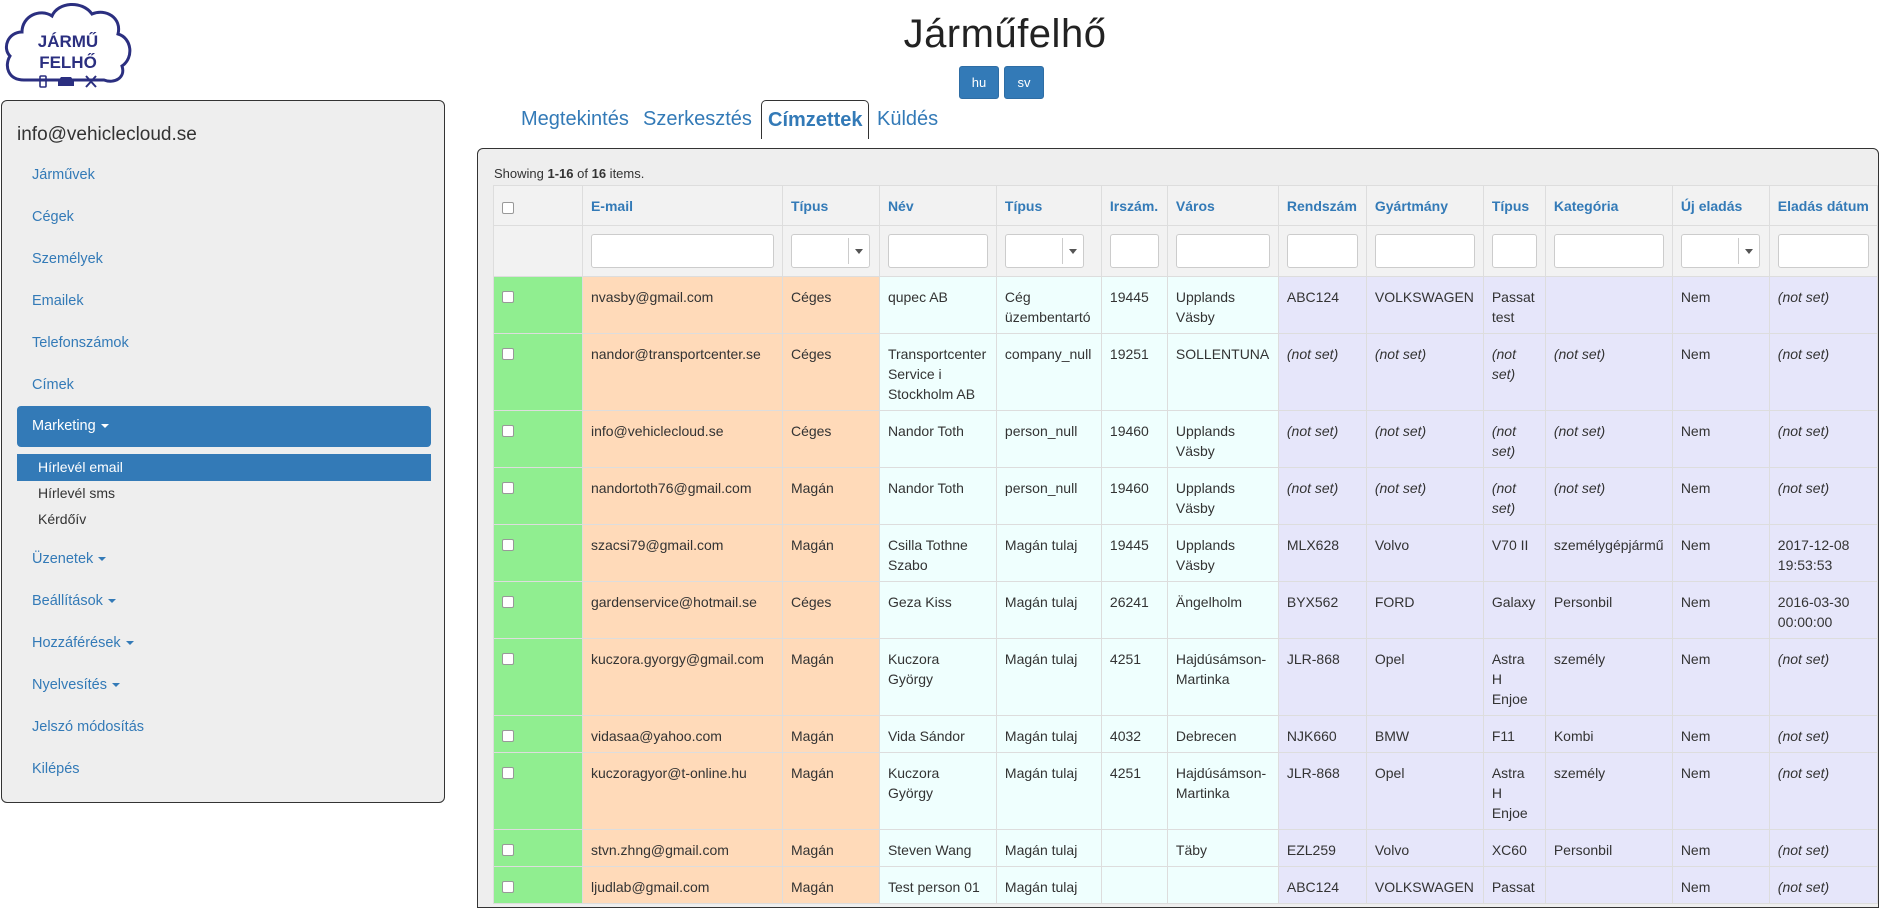 This screenshot has height=908, width=1879. I want to click on sidebar-item-messages: Üzenetek, so click(69, 559).